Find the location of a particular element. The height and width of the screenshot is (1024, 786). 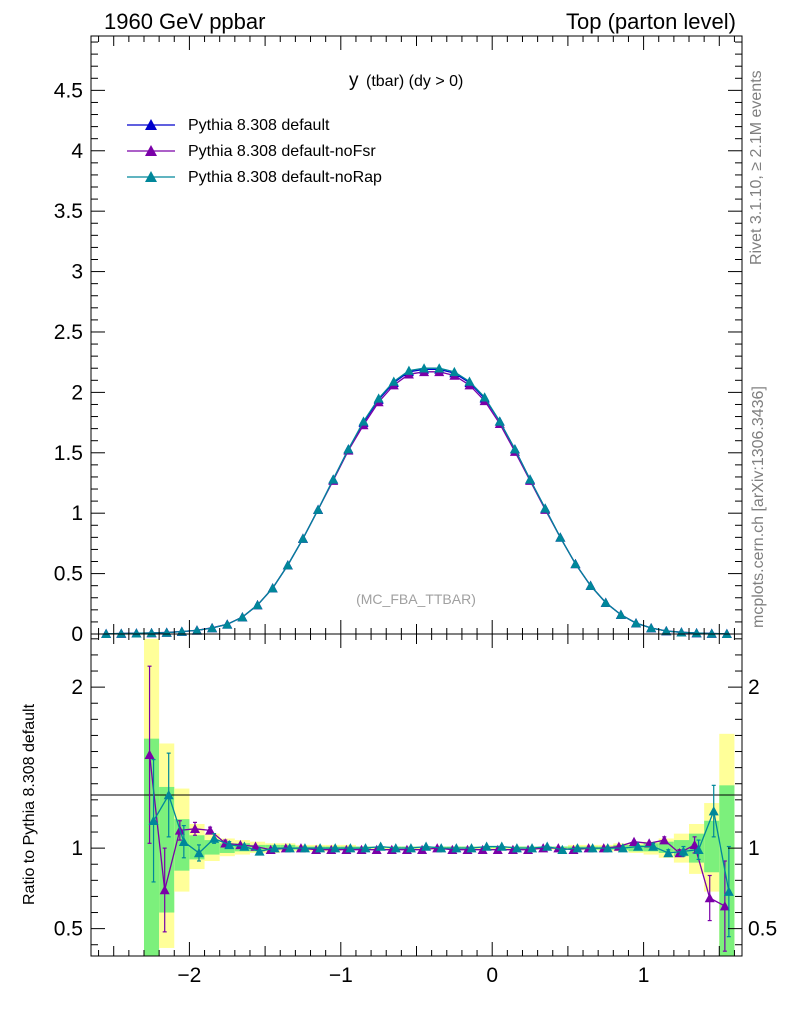

plot-title-main: y is located at coordinates (354, 80).